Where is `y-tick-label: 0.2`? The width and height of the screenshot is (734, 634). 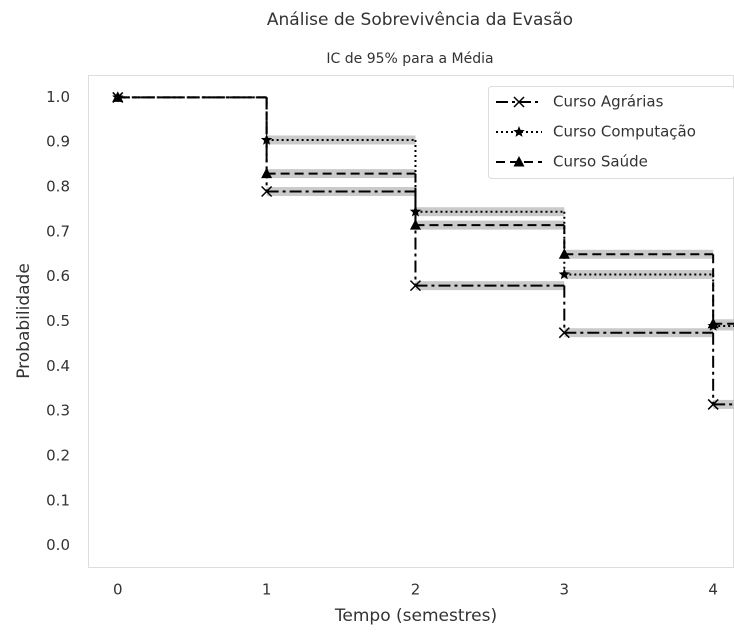
y-tick-label: 0.2 is located at coordinates (58, 455).